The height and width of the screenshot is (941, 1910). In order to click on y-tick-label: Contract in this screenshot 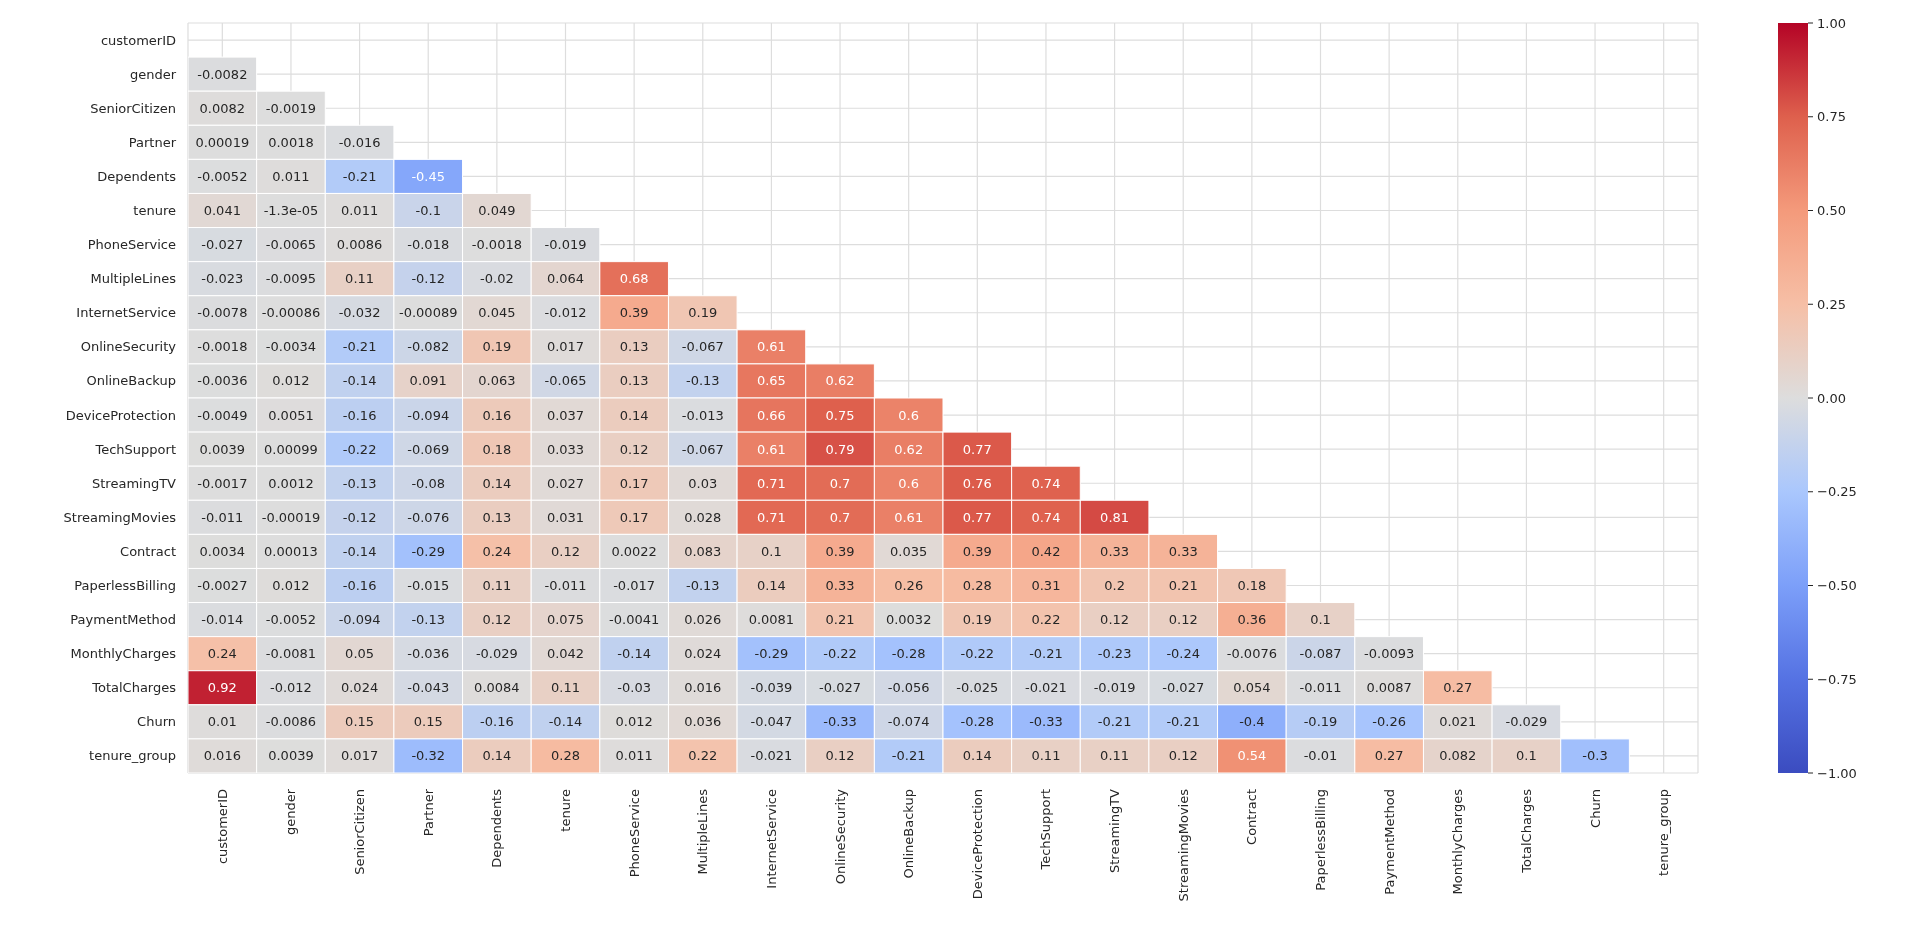, I will do `click(148, 551)`.